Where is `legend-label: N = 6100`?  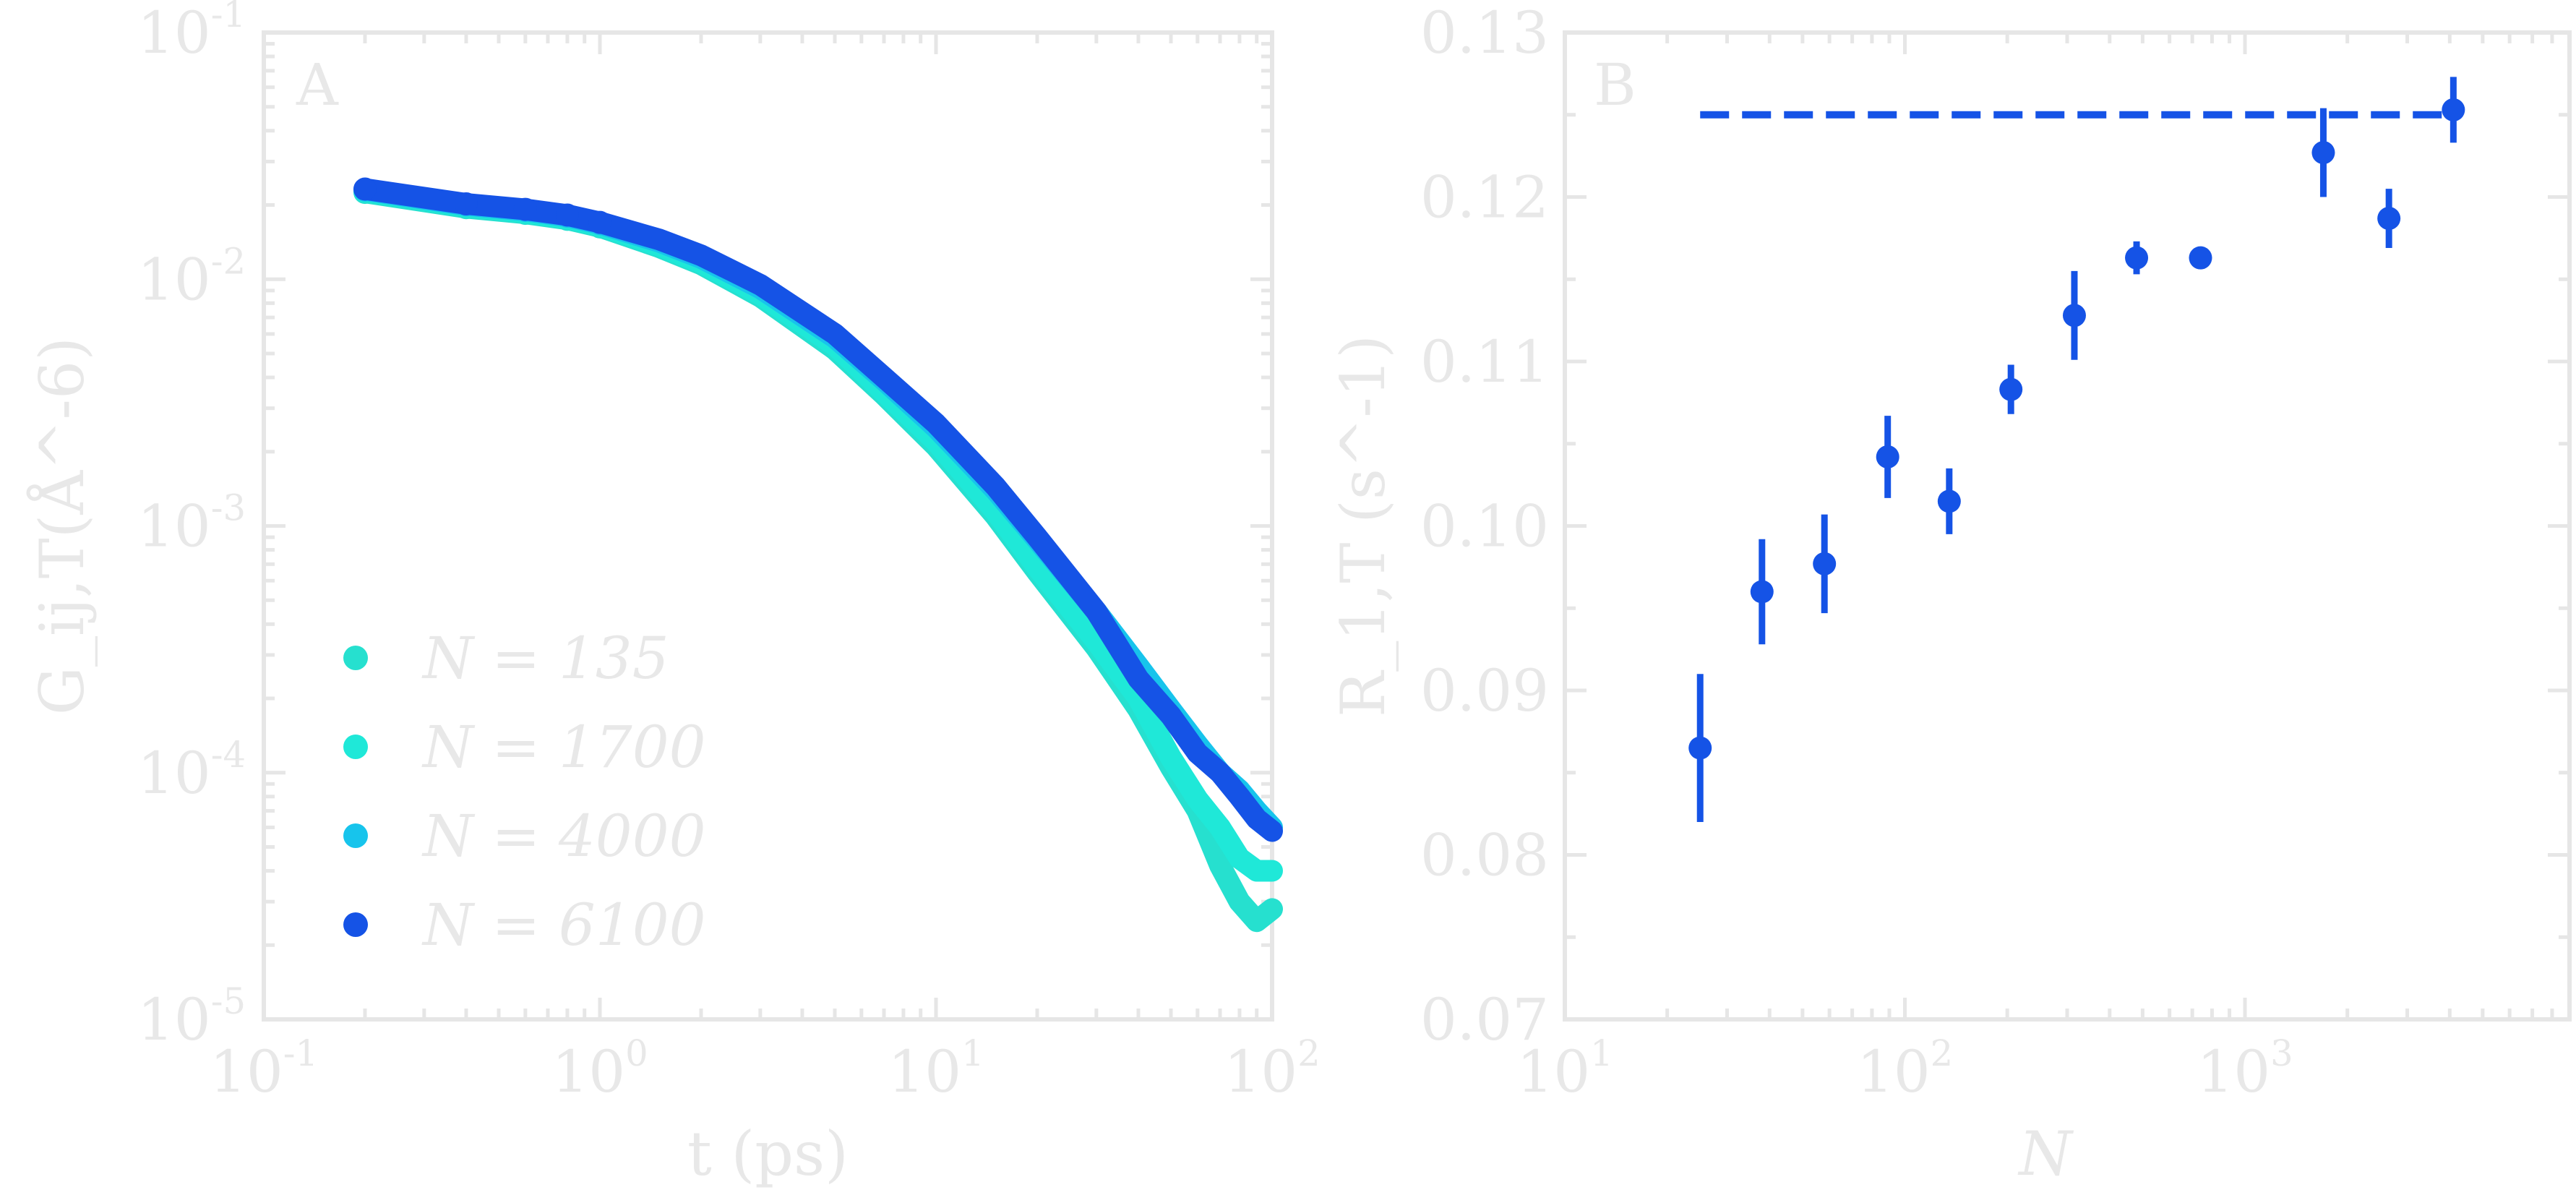 legend-label: N = 6100 is located at coordinates (563, 925).